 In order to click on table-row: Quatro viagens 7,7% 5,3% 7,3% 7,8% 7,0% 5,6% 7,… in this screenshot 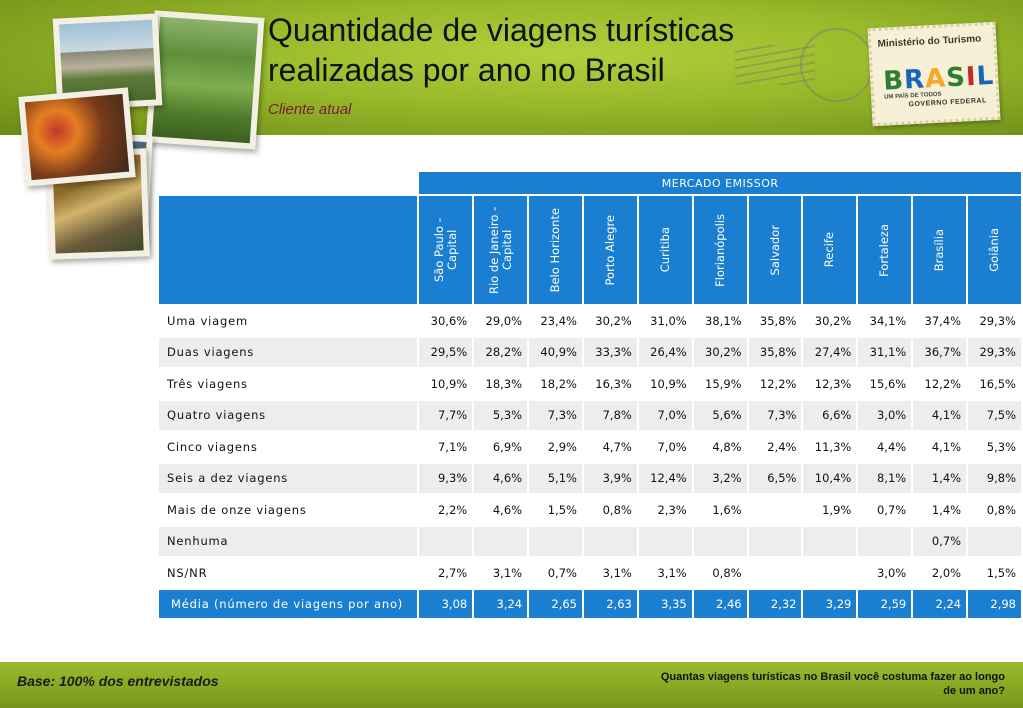, I will do `click(590, 415)`.